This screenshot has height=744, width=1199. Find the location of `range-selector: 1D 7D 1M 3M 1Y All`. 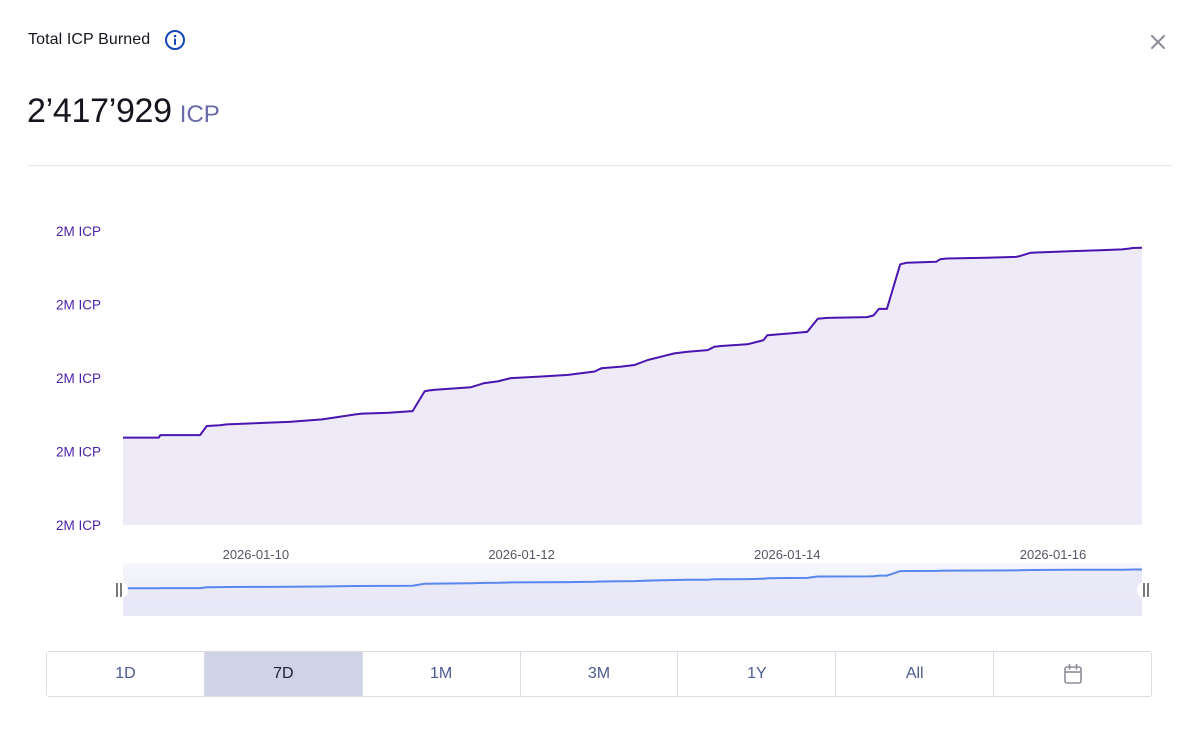

range-selector: 1D 7D 1M 3M 1Y All is located at coordinates (599, 674).